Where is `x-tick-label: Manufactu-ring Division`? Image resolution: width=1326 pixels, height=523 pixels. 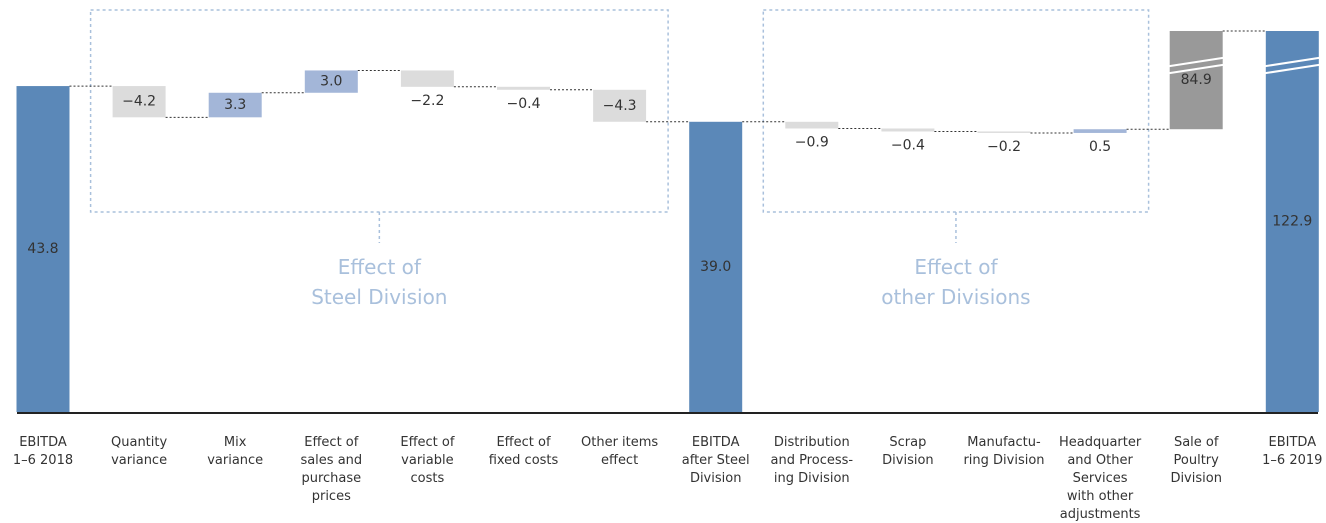 x-tick-label: Manufactu-ring Division is located at coordinates (1003, 451).